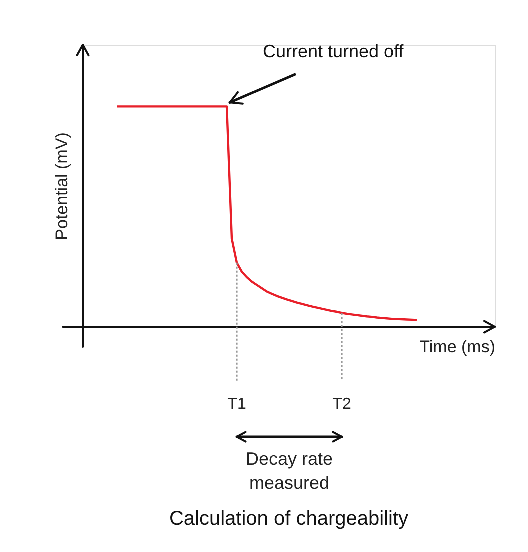 The height and width of the screenshot is (552, 528). What do you see at coordinates (334, 52) in the screenshot?
I see `text: Current turned off` at bounding box center [334, 52].